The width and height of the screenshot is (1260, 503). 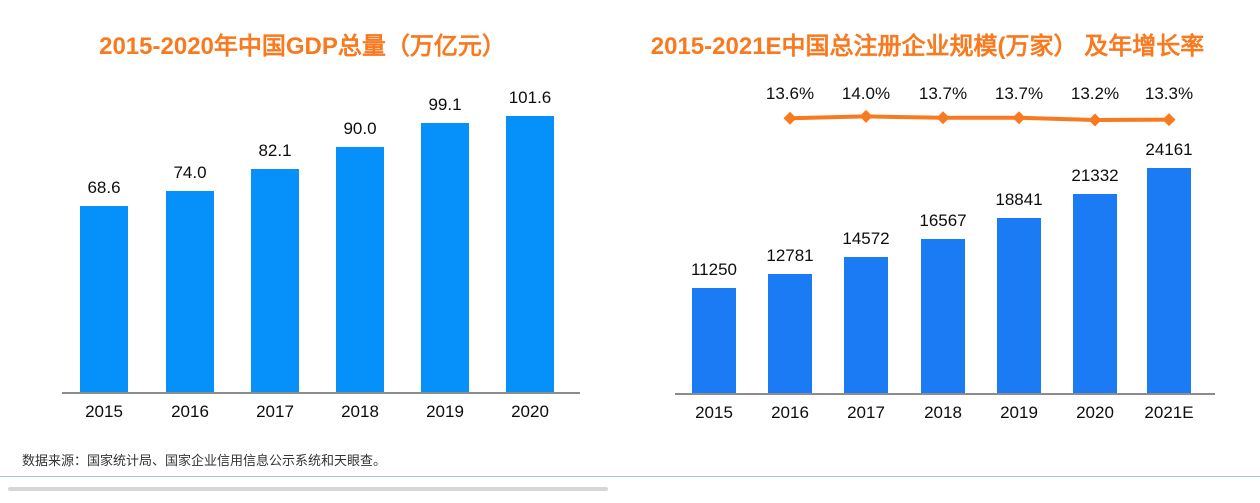 What do you see at coordinates (445, 411) in the screenshot?
I see `gdp-year-label: 2019` at bounding box center [445, 411].